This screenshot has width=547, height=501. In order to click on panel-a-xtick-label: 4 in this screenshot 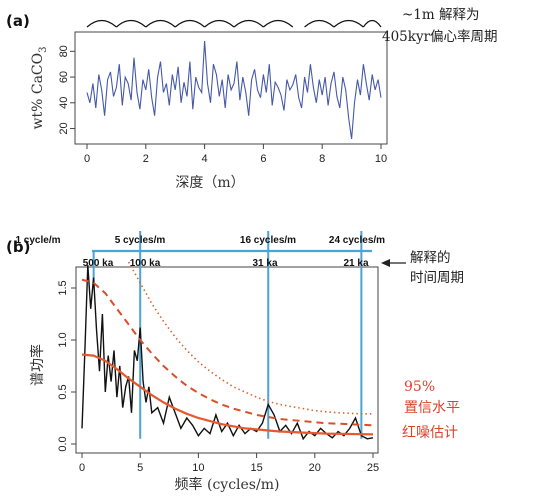, I will do `click(205, 159)`.